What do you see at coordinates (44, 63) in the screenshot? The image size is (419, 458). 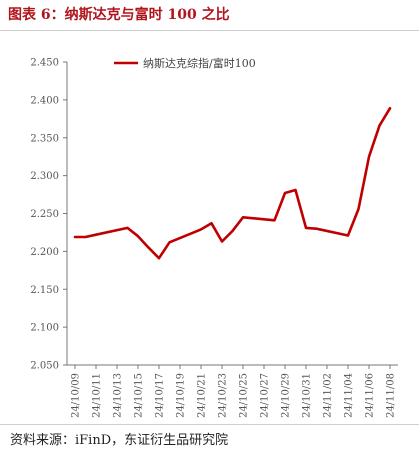 I see `y-tick-label: 2.450` at bounding box center [44, 63].